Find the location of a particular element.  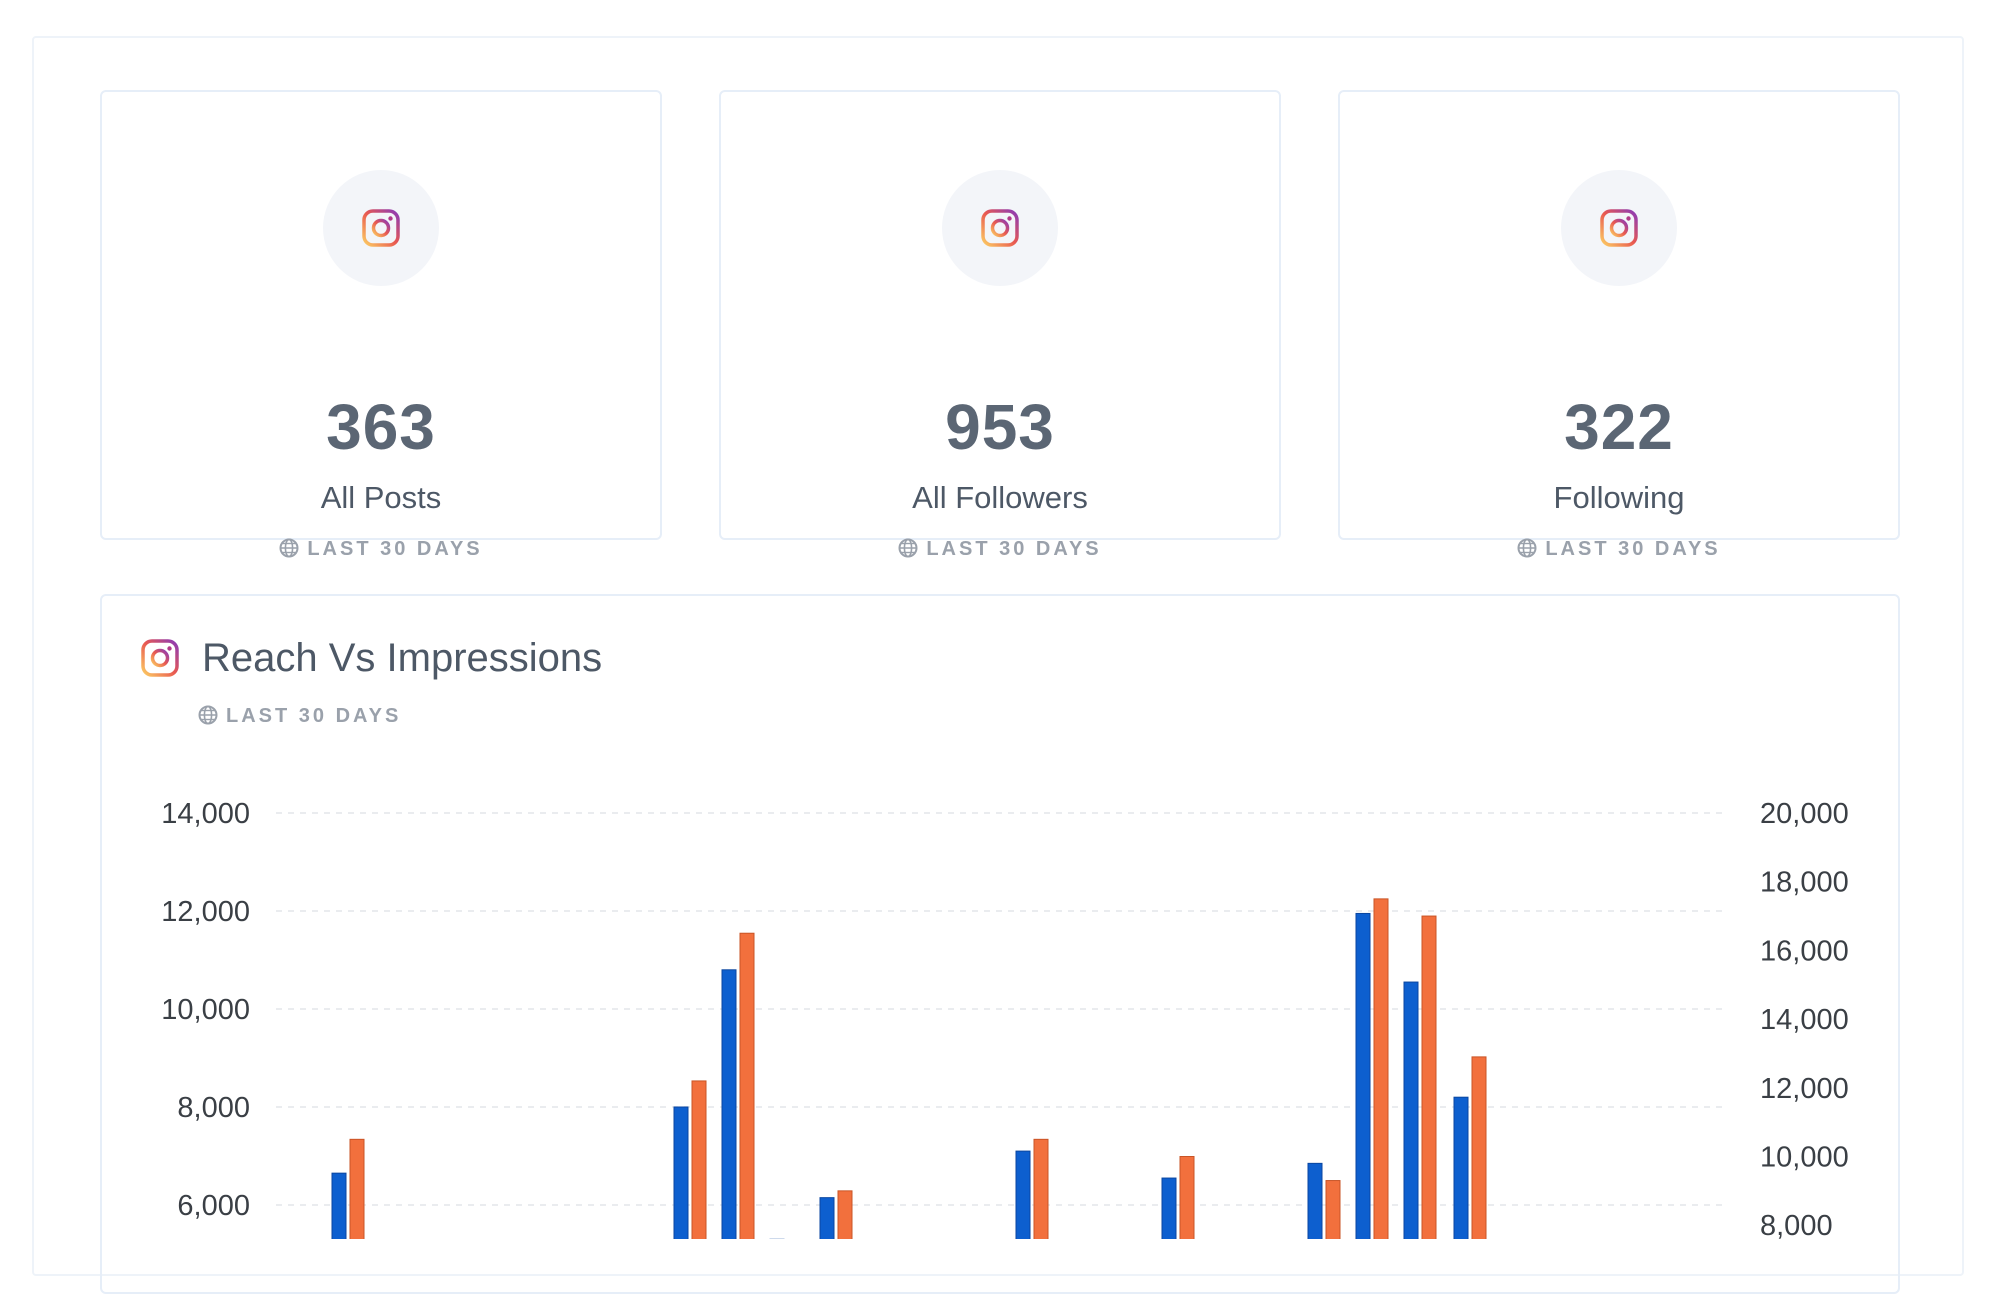

right-axis-tick-label: 16,000 is located at coordinates (1804, 951).